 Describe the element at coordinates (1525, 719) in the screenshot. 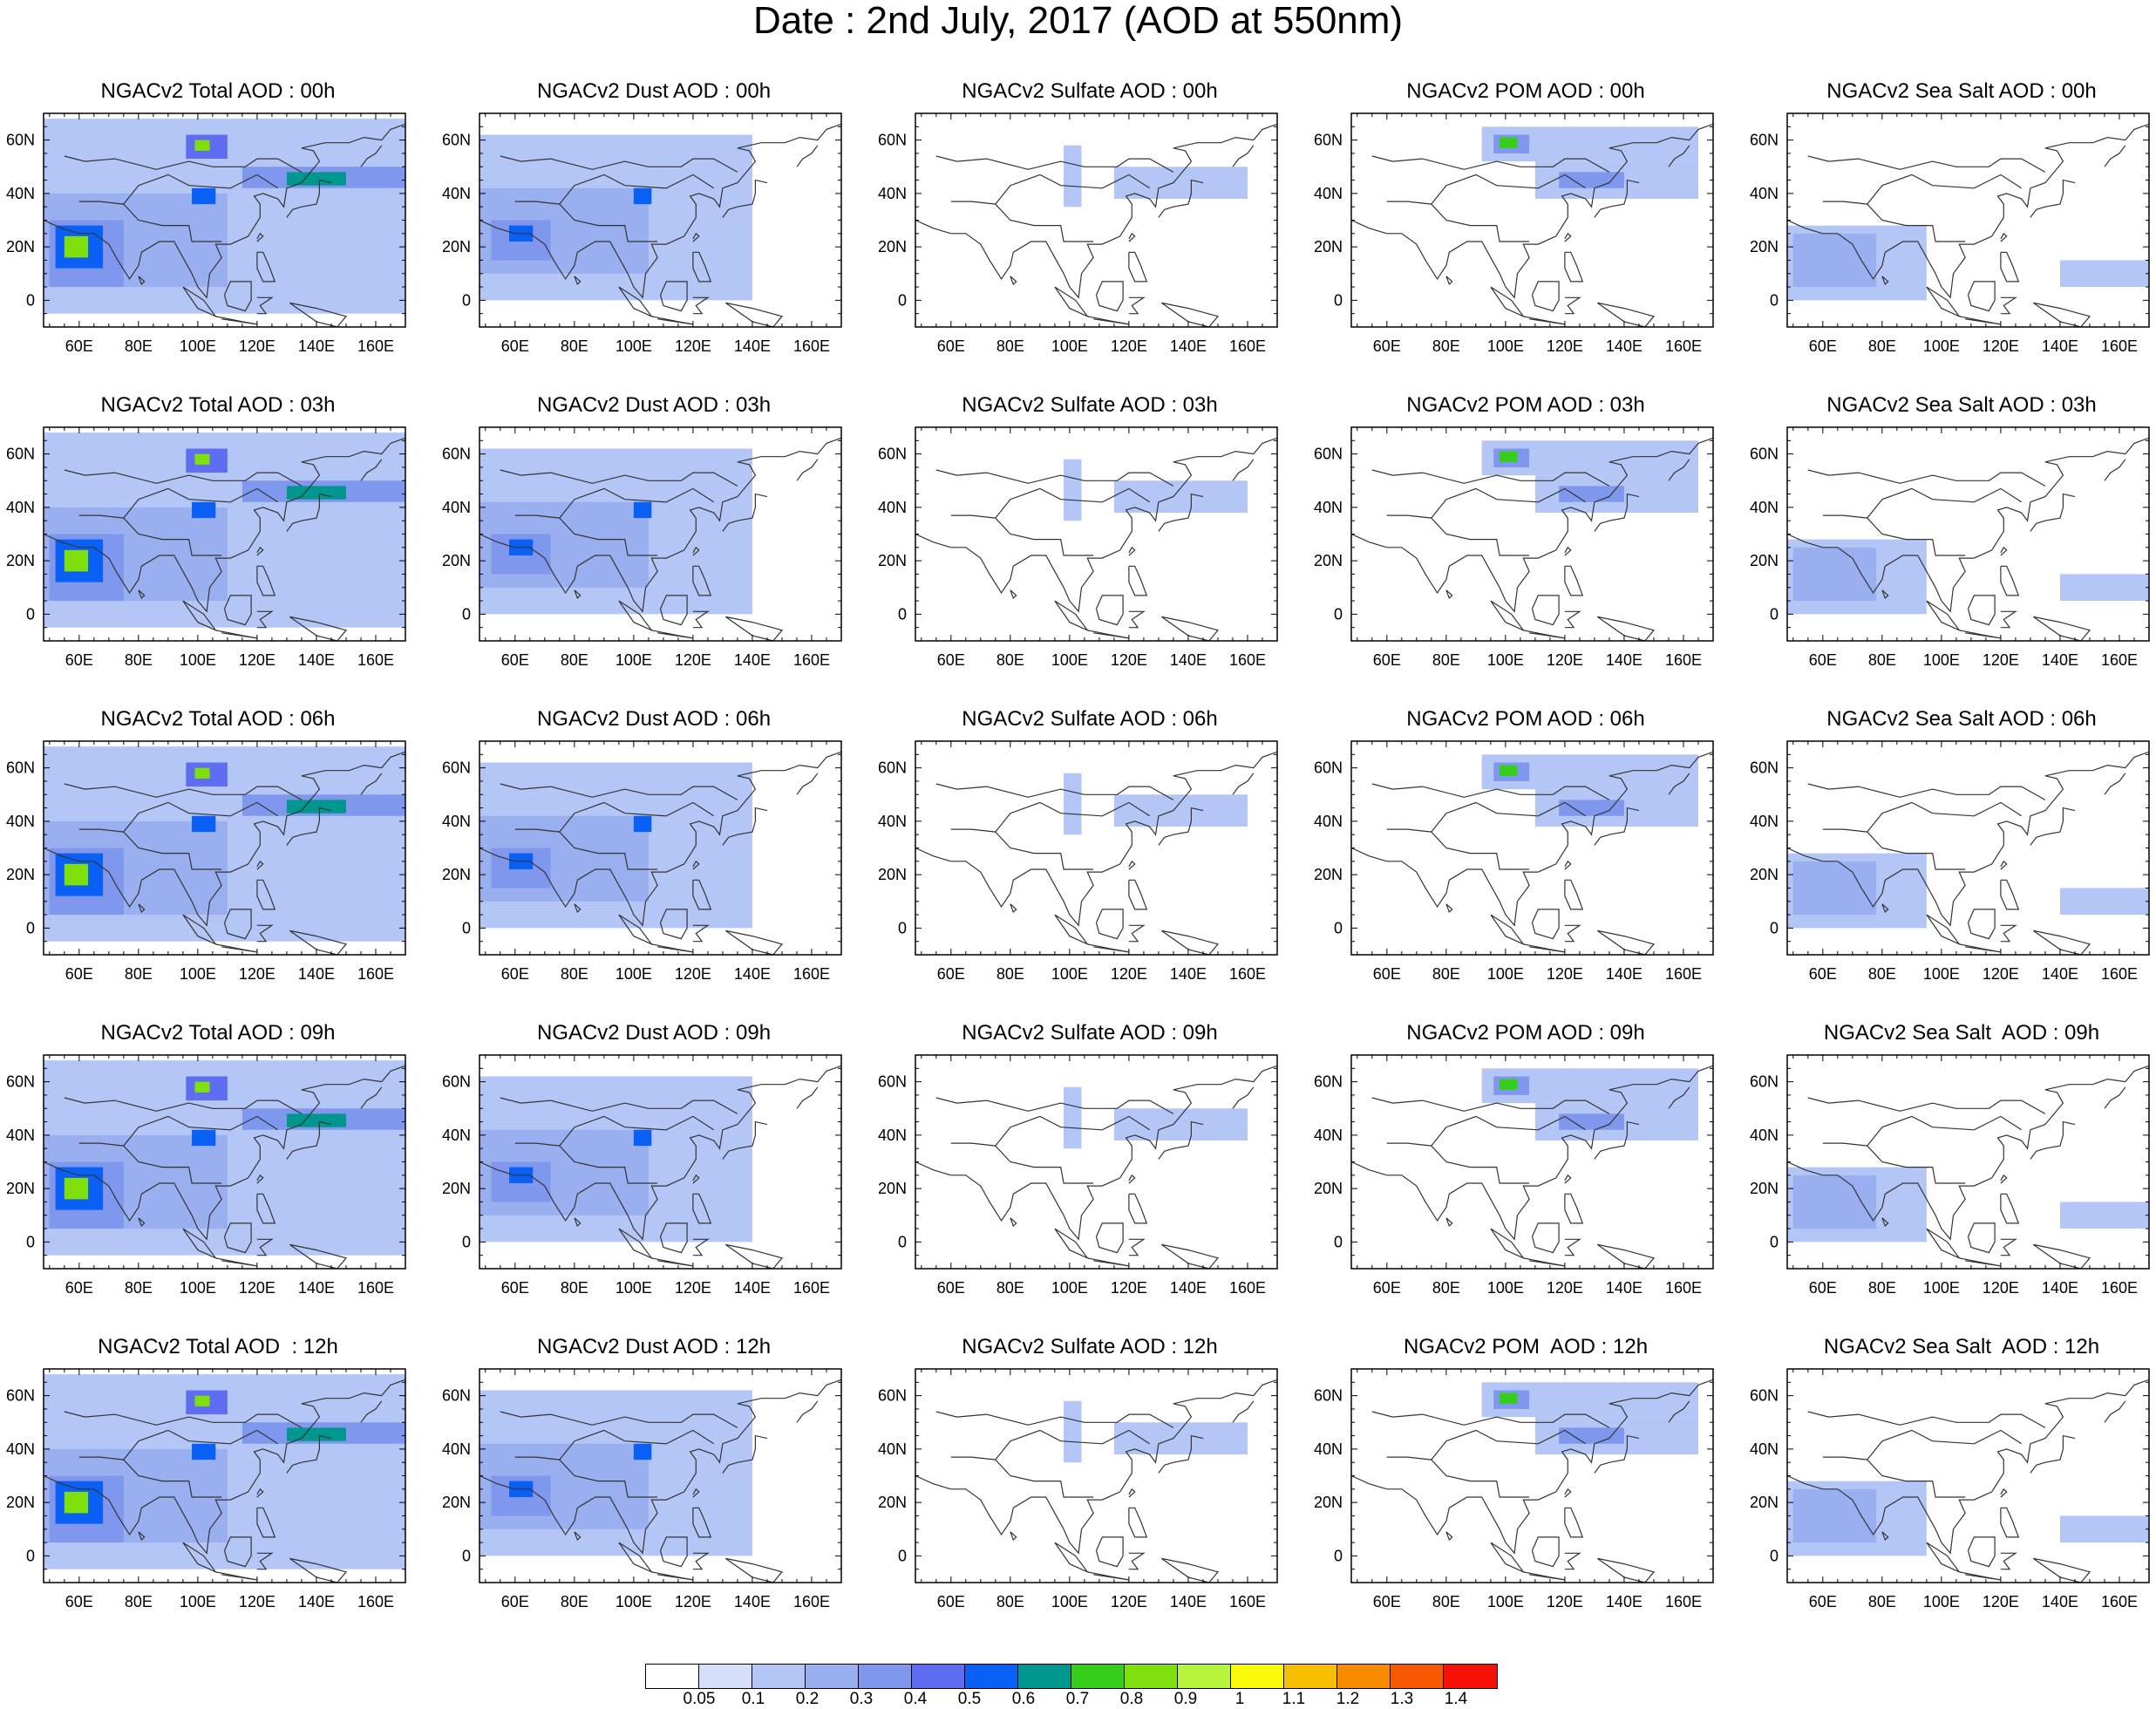

I see `panel-title: NGACv2 POM AOD : 06h` at that location.